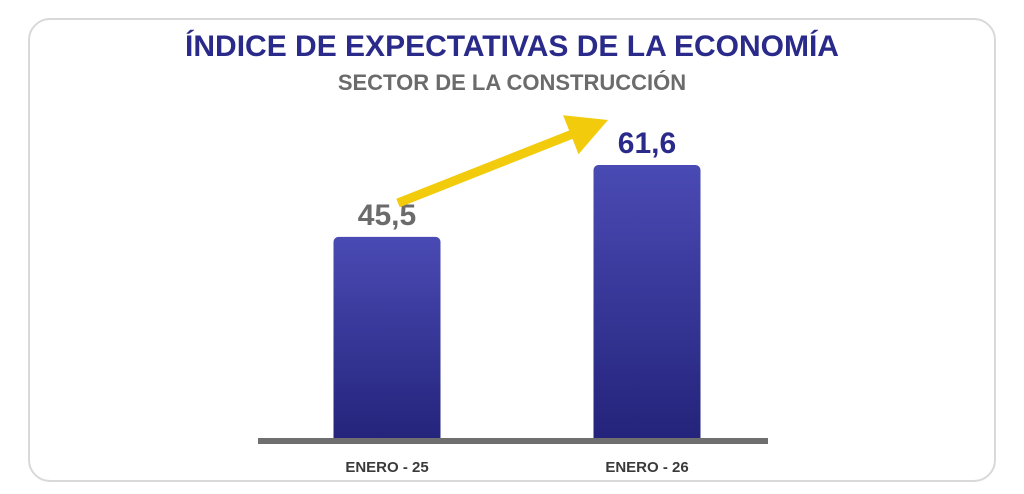 This screenshot has width=1024, height=494. What do you see at coordinates (512, 82) in the screenshot?
I see `chart-subtitle: SECTOR DE LA CONSTRUCCIÓN` at bounding box center [512, 82].